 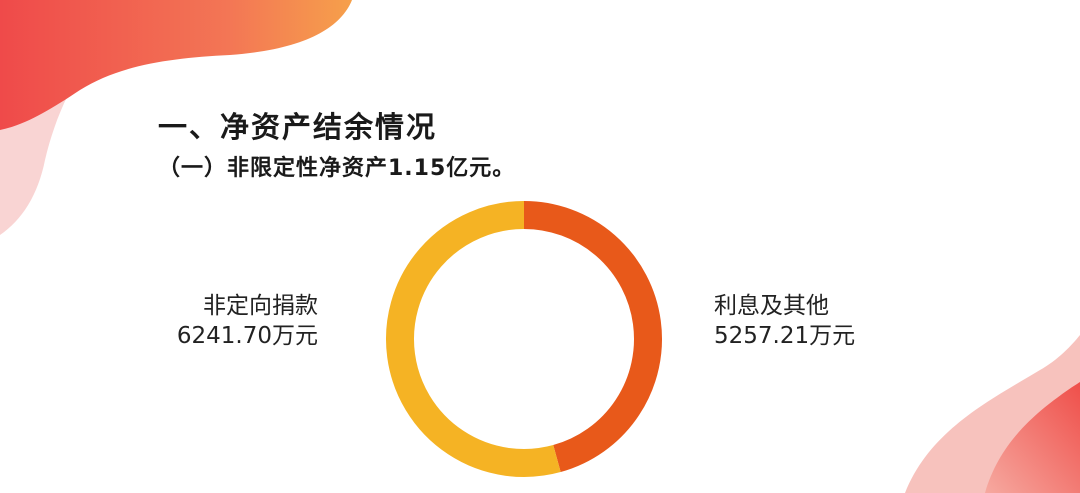 I want to click on slice-value-non-directed-donations: 6241.70万元, so click(x=247, y=336).